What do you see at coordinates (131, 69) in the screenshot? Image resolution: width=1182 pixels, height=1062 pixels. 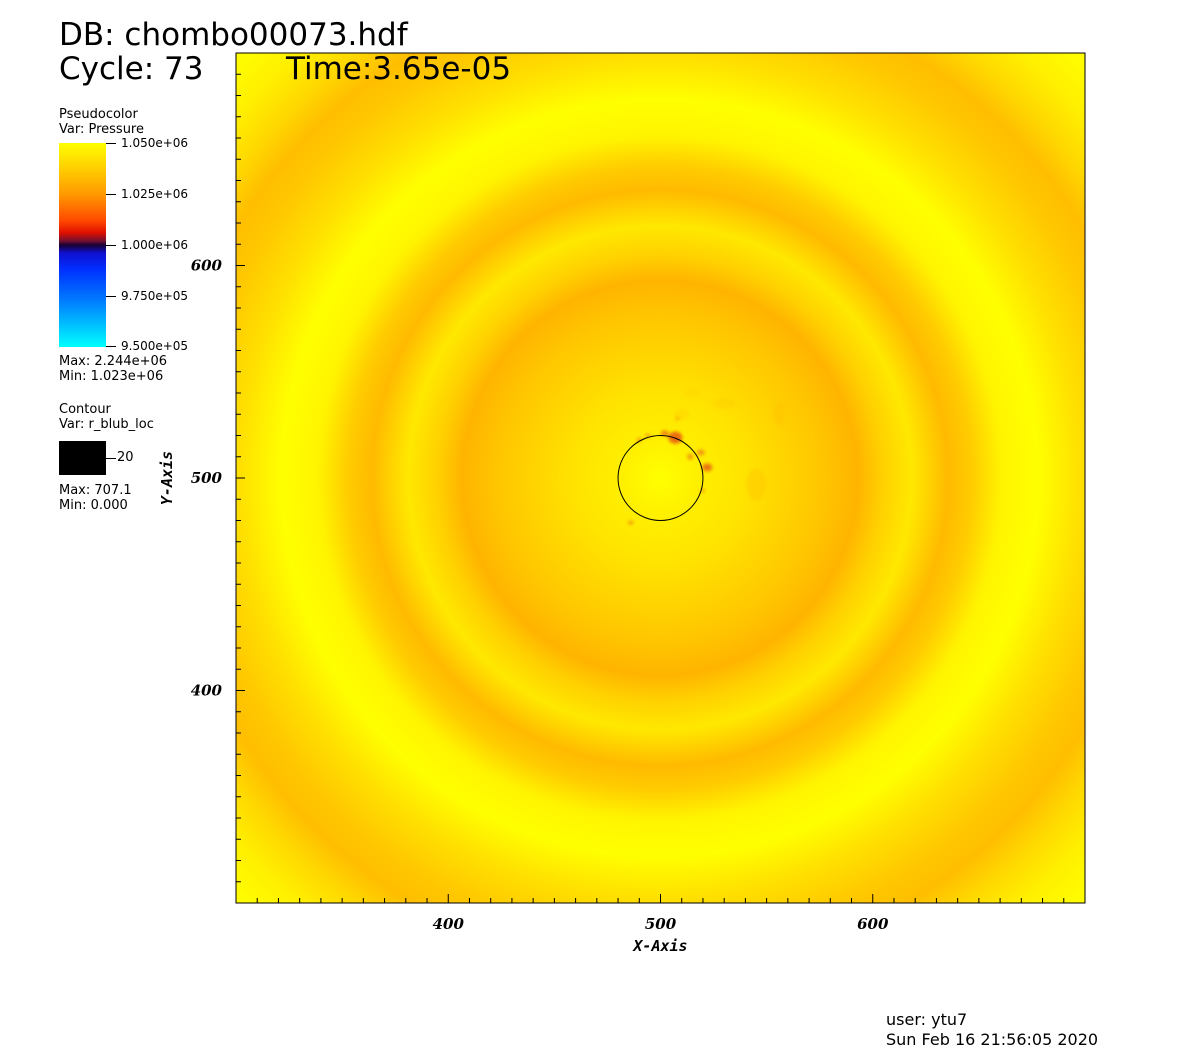 I see `cycle-label: Cycle: 73` at bounding box center [131, 69].